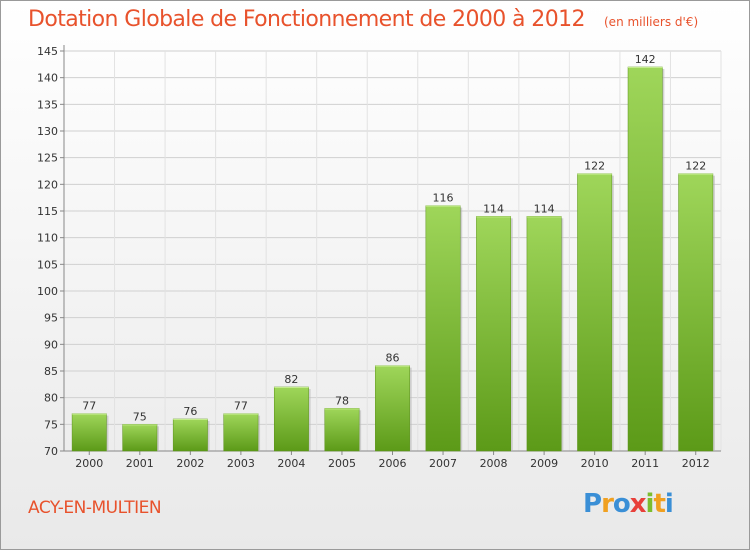 This screenshot has height=550, width=750. I want to click on y-tick-label: 75, so click(51, 424).